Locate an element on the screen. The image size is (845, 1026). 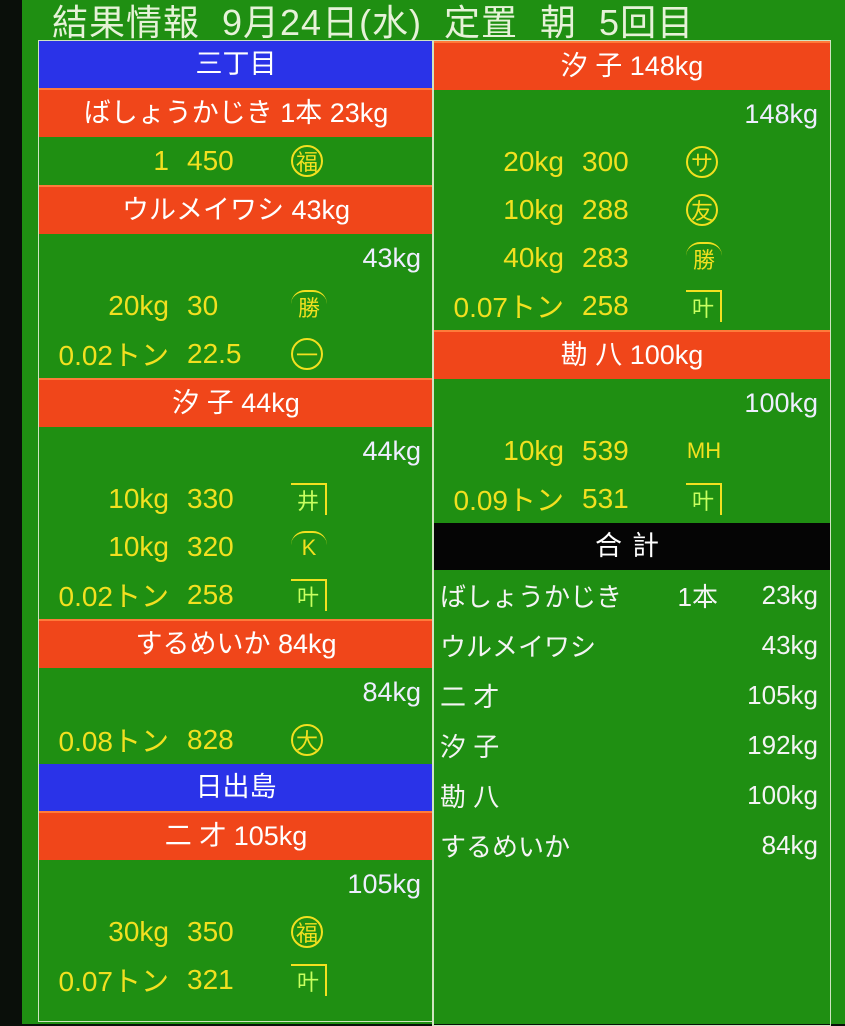
summary-weight: 100kg is located at coordinates (782, 794).